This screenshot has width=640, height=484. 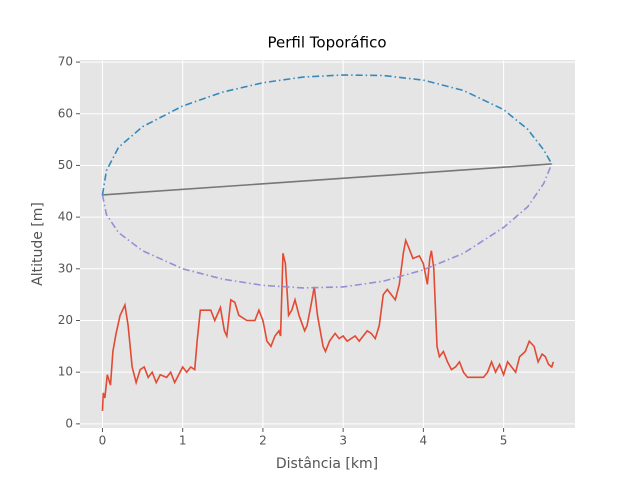 I want to click on x-axis-label: Distância [km], so click(x=327, y=464).